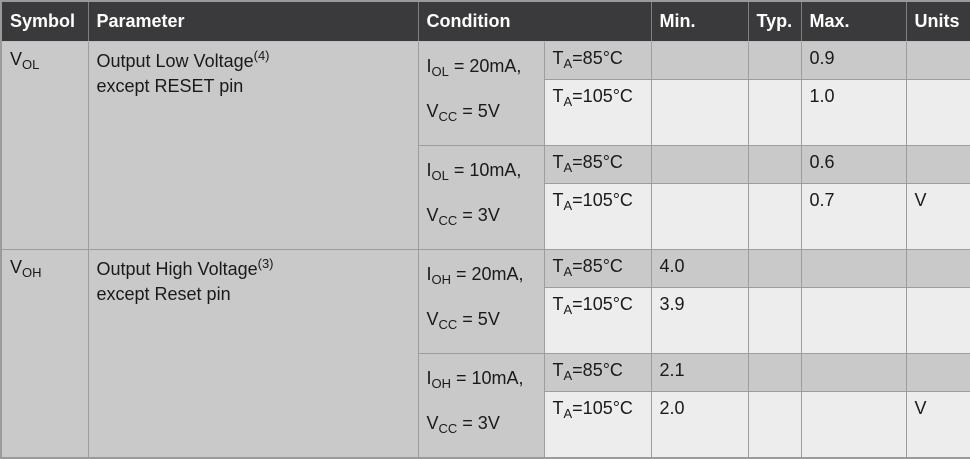 The height and width of the screenshot is (459, 970). Describe the element at coordinates (937, 21) in the screenshot. I see `header-units: Units` at that location.